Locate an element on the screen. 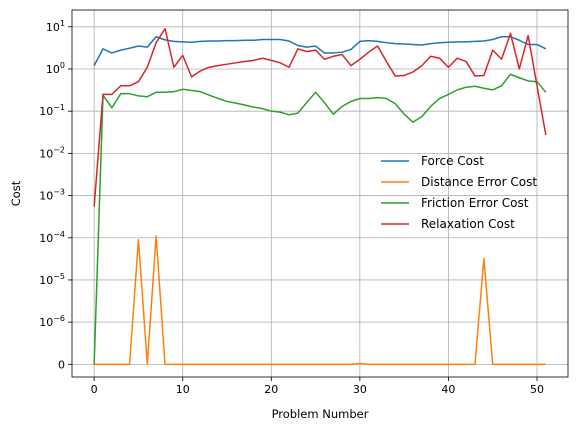 Image resolution: width=578 pixels, height=432 pixels. y-tick-label: 10⁻¹ is located at coordinates (52, 110).